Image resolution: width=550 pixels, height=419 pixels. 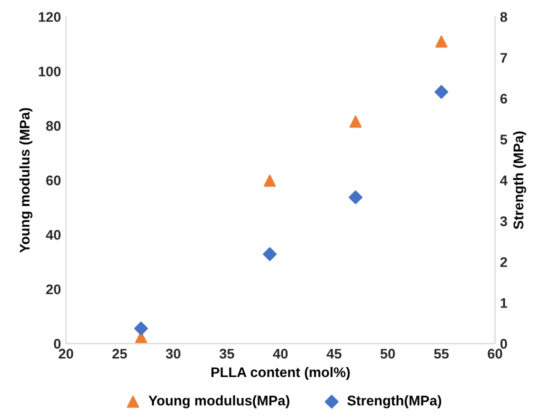 I want to click on y-tick-label: 100, so click(x=49, y=71).